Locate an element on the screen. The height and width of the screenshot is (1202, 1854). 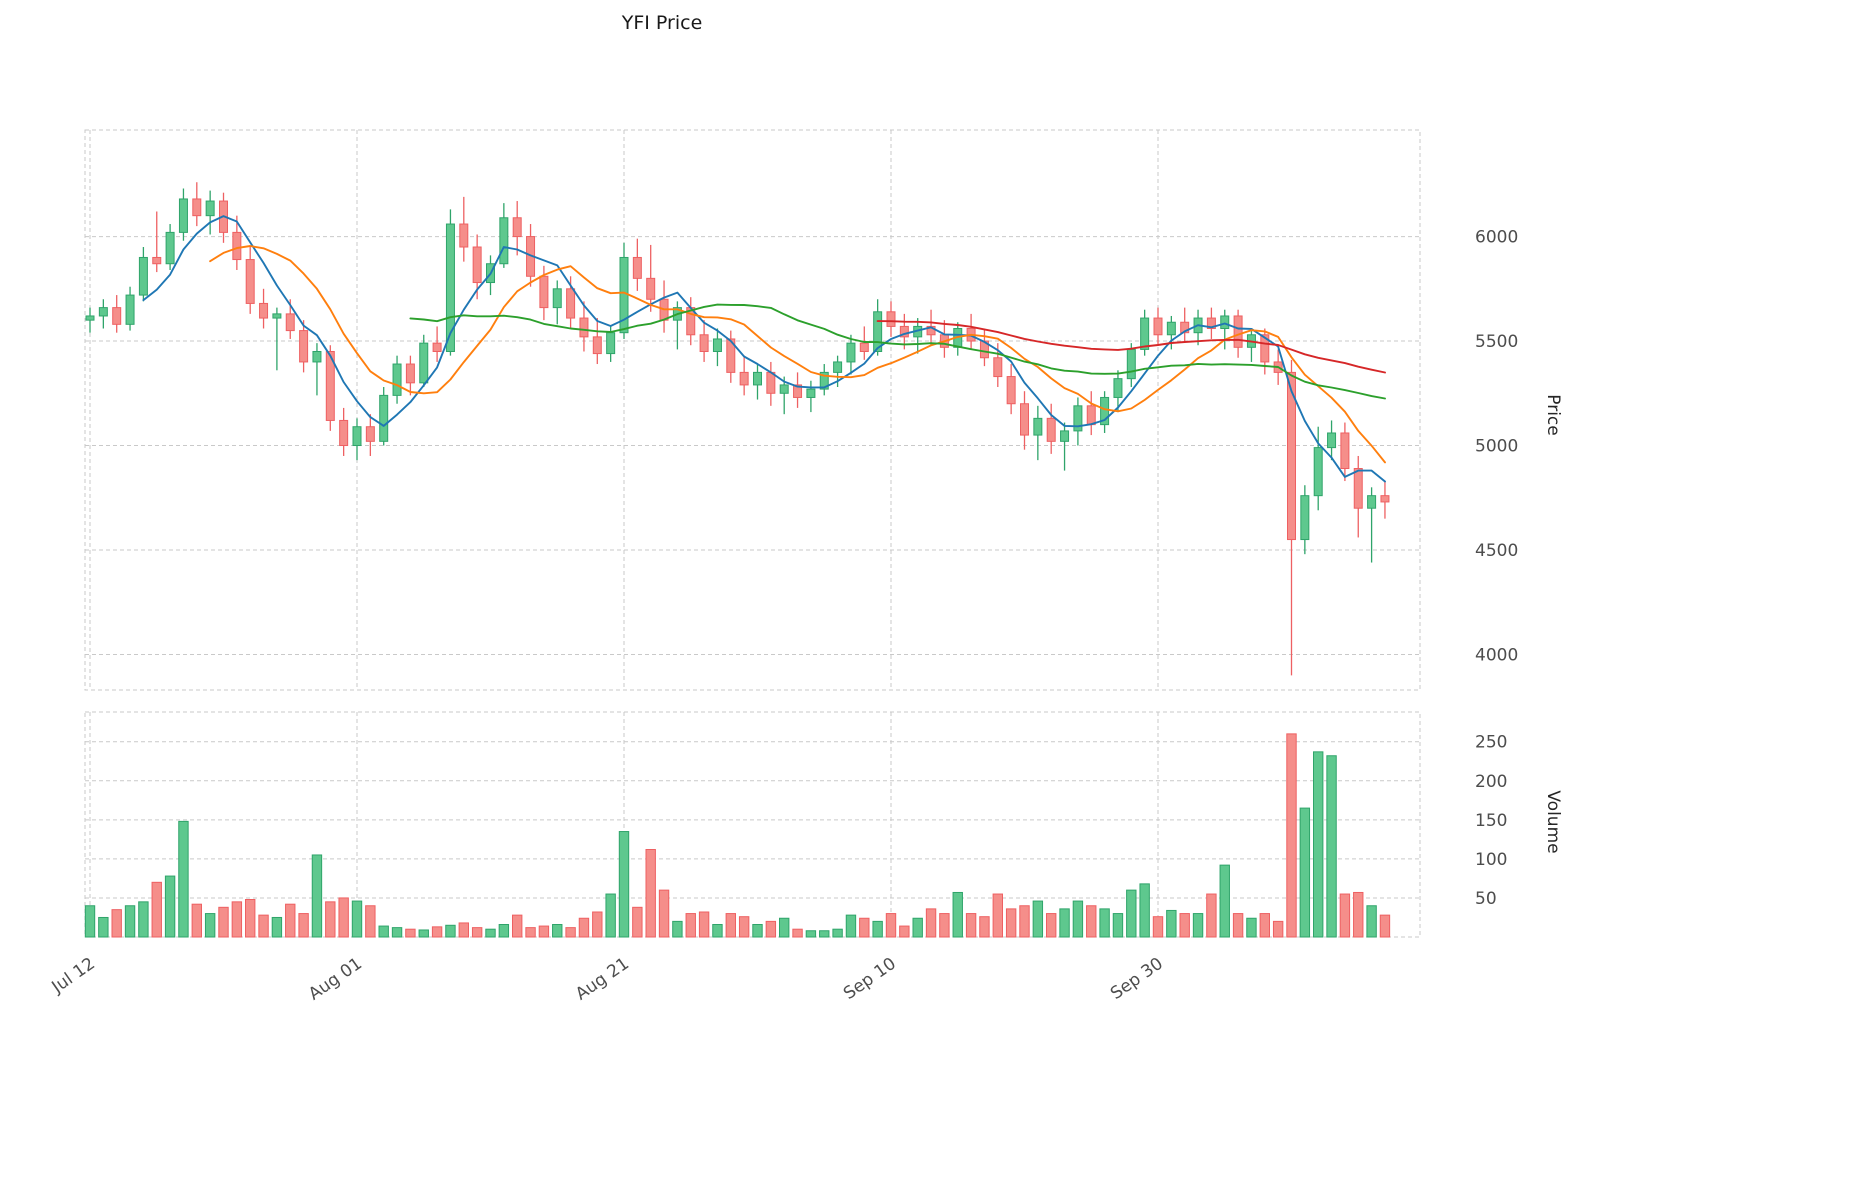
price-tick-label: 5500 is located at coordinates (1496, 342).